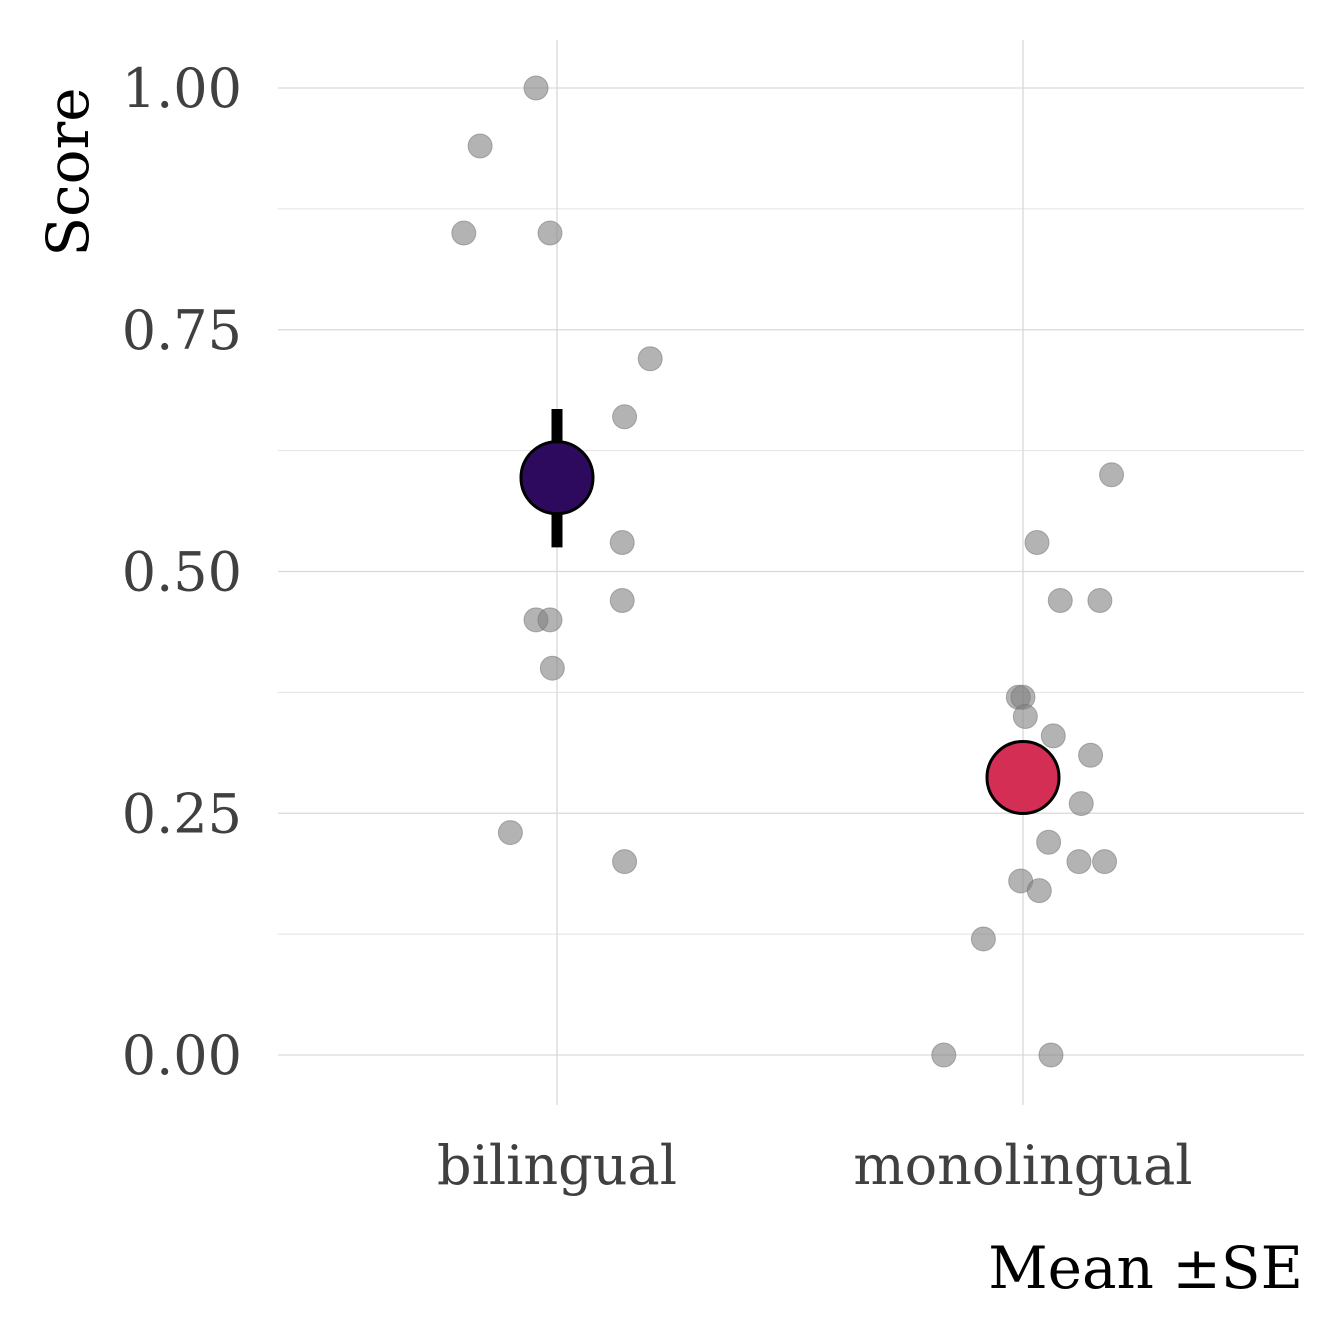 The height and width of the screenshot is (1344, 1344). I want to click on x-axis-ticks: bilingual monolingual, so click(815, 1165).